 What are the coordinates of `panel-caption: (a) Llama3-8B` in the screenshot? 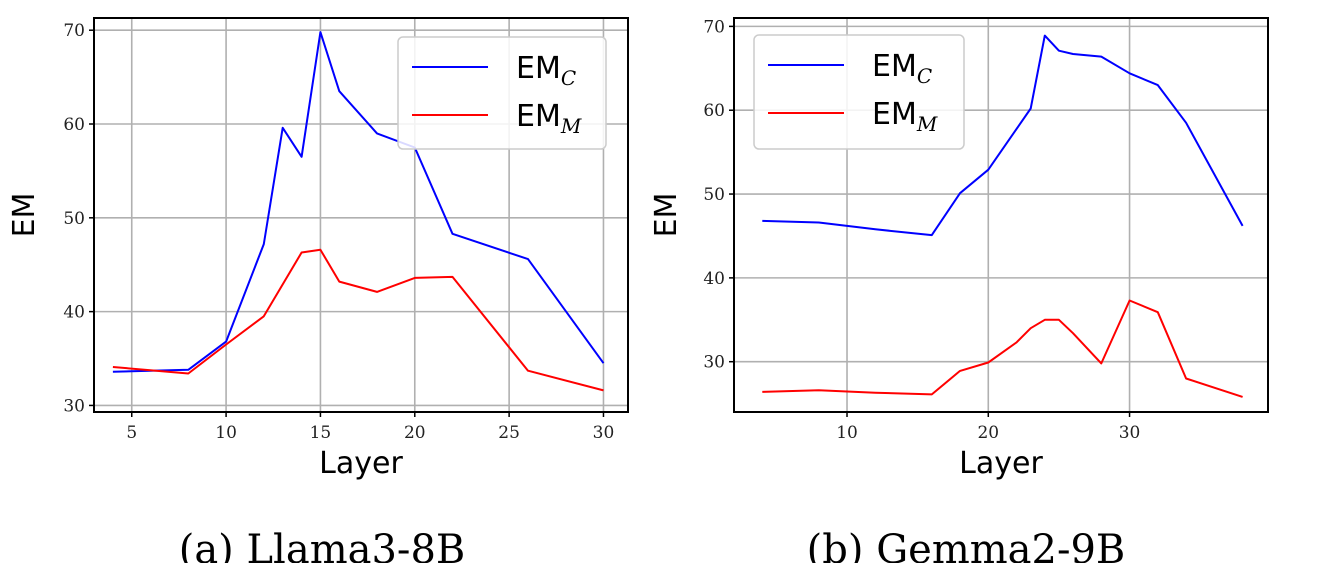 It's located at (322, 545).